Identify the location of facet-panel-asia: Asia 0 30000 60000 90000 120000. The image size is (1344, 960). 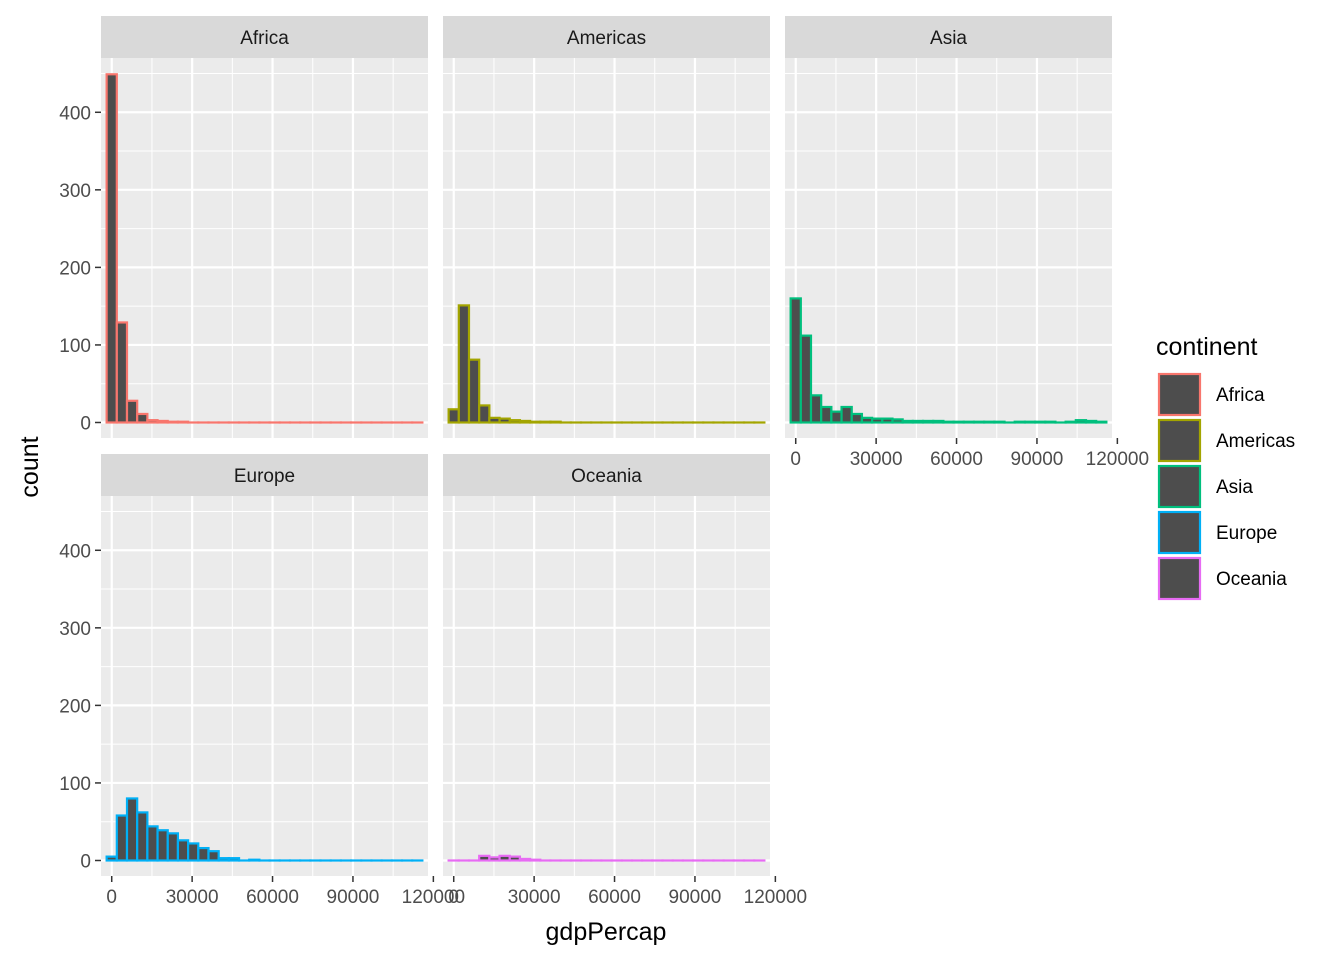
(967, 243).